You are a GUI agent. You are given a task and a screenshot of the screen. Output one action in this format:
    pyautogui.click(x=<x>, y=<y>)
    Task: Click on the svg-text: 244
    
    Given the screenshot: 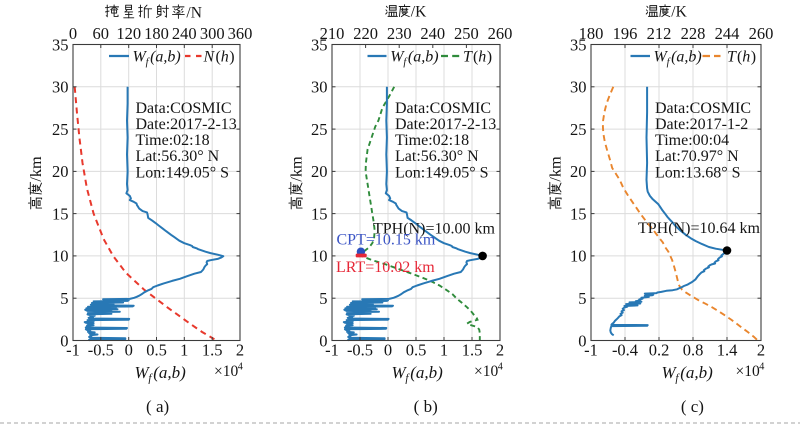 What is the action you would take?
    pyautogui.click(x=727, y=33)
    